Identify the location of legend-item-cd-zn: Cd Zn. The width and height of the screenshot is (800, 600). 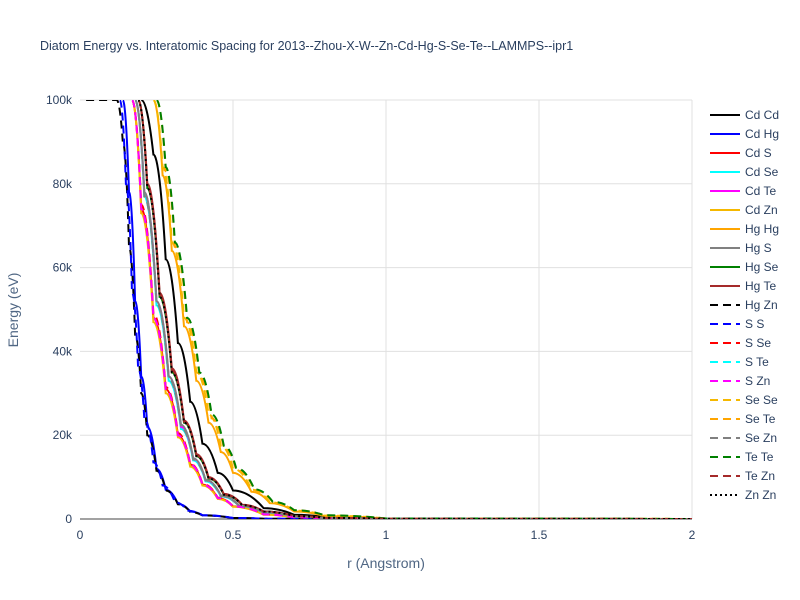
(744, 210).